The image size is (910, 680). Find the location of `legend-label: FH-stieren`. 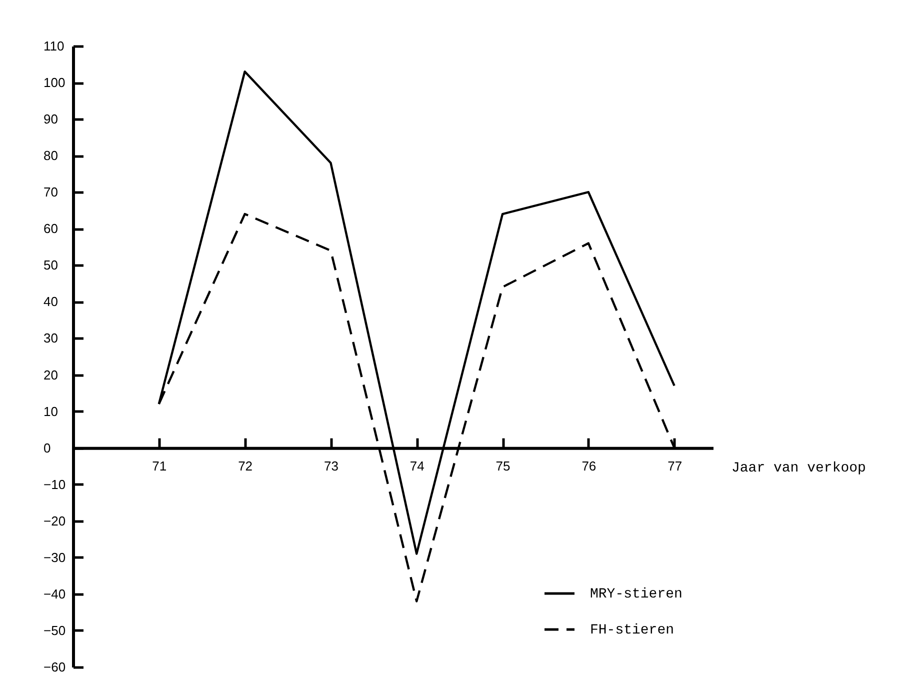

legend-label: FH-stieren is located at coordinates (632, 630).